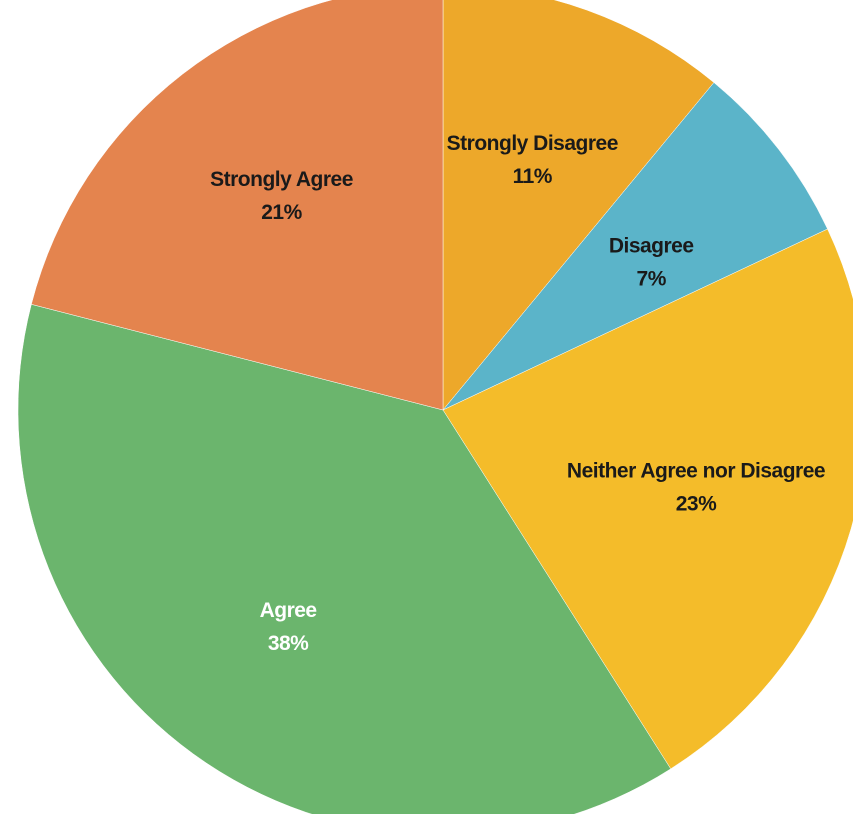 The width and height of the screenshot is (853, 814). I want to click on slice-category-label: Strongly Agree, so click(281, 179).